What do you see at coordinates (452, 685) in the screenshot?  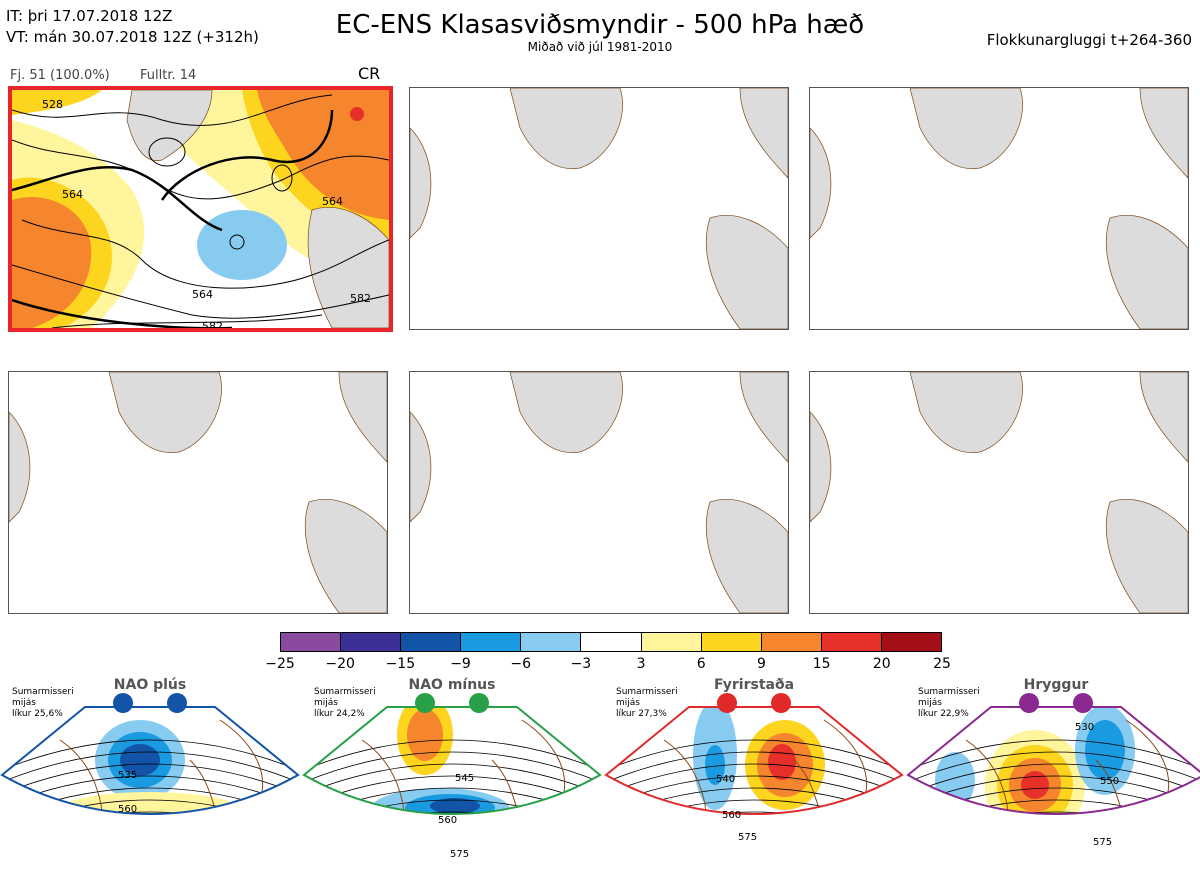 I see `regime-title: NAO mínus` at bounding box center [452, 685].